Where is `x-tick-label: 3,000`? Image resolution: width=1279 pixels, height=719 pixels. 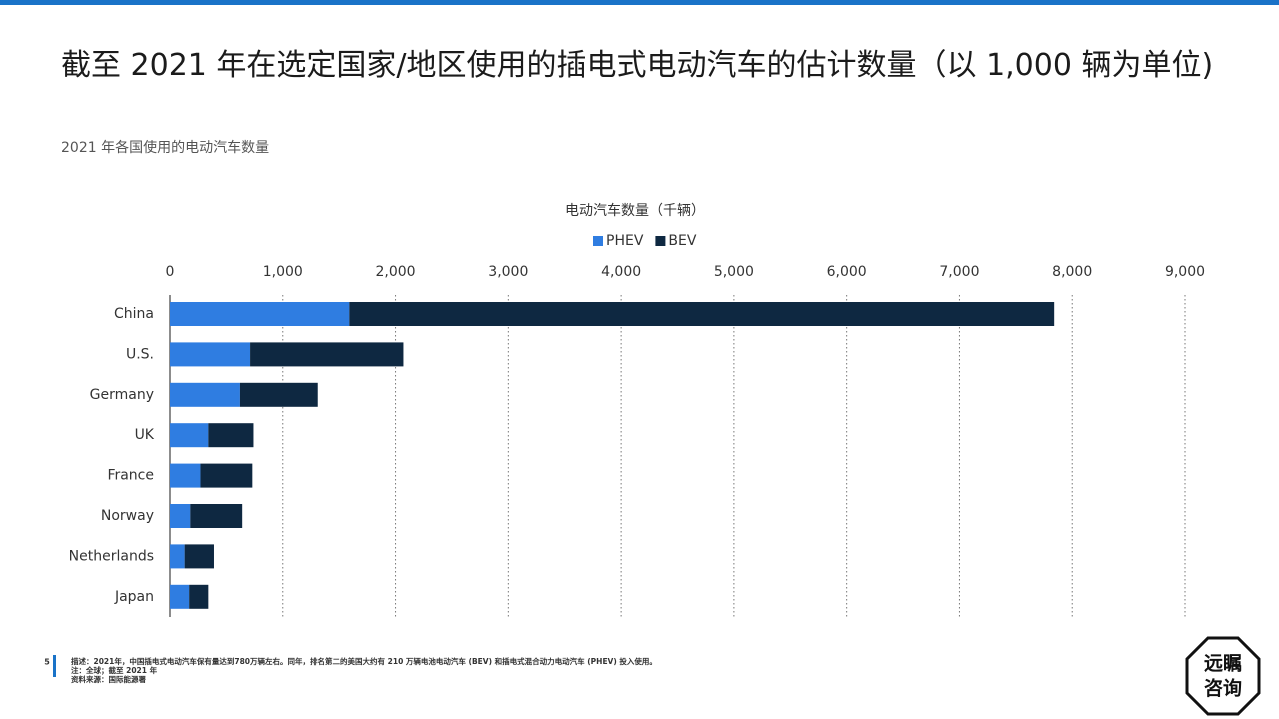
x-tick-label: 3,000 is located at coordinates (508, 272).